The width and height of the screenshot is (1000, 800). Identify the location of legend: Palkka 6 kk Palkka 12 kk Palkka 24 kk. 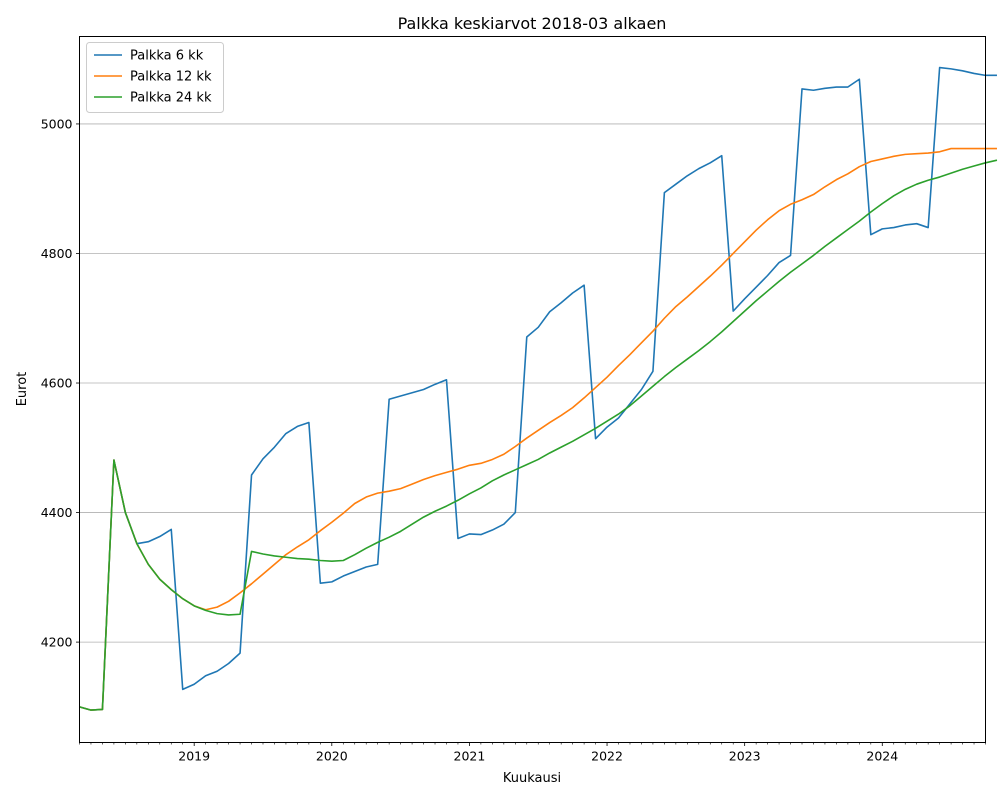
(155, 77).